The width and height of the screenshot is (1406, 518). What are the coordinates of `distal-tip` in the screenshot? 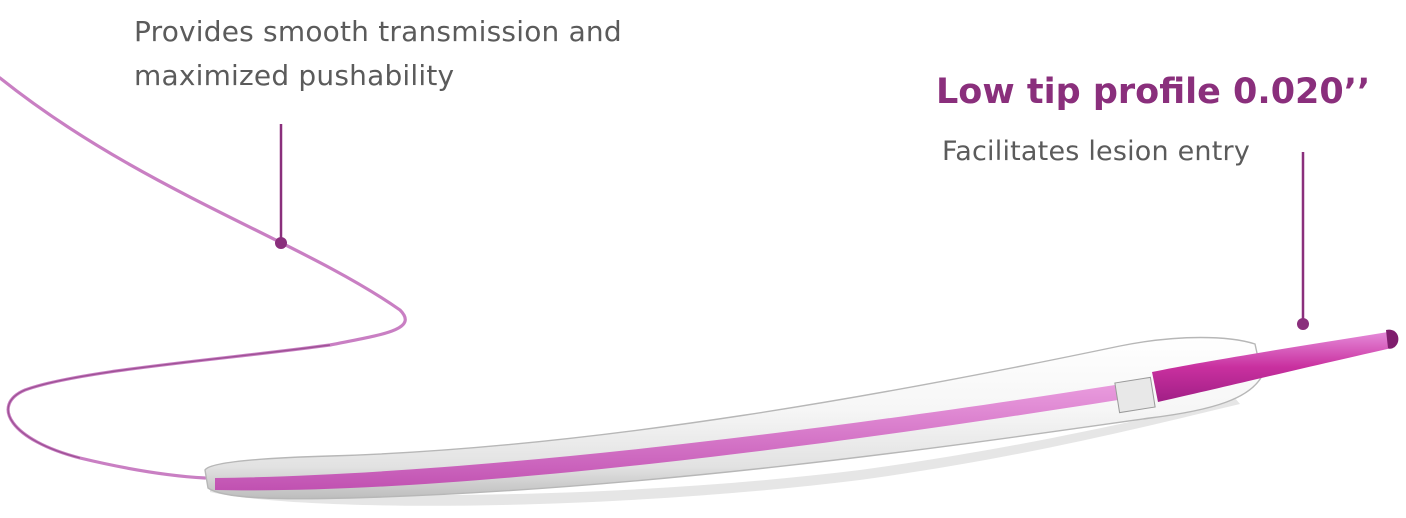 It's located at (1274, 367).